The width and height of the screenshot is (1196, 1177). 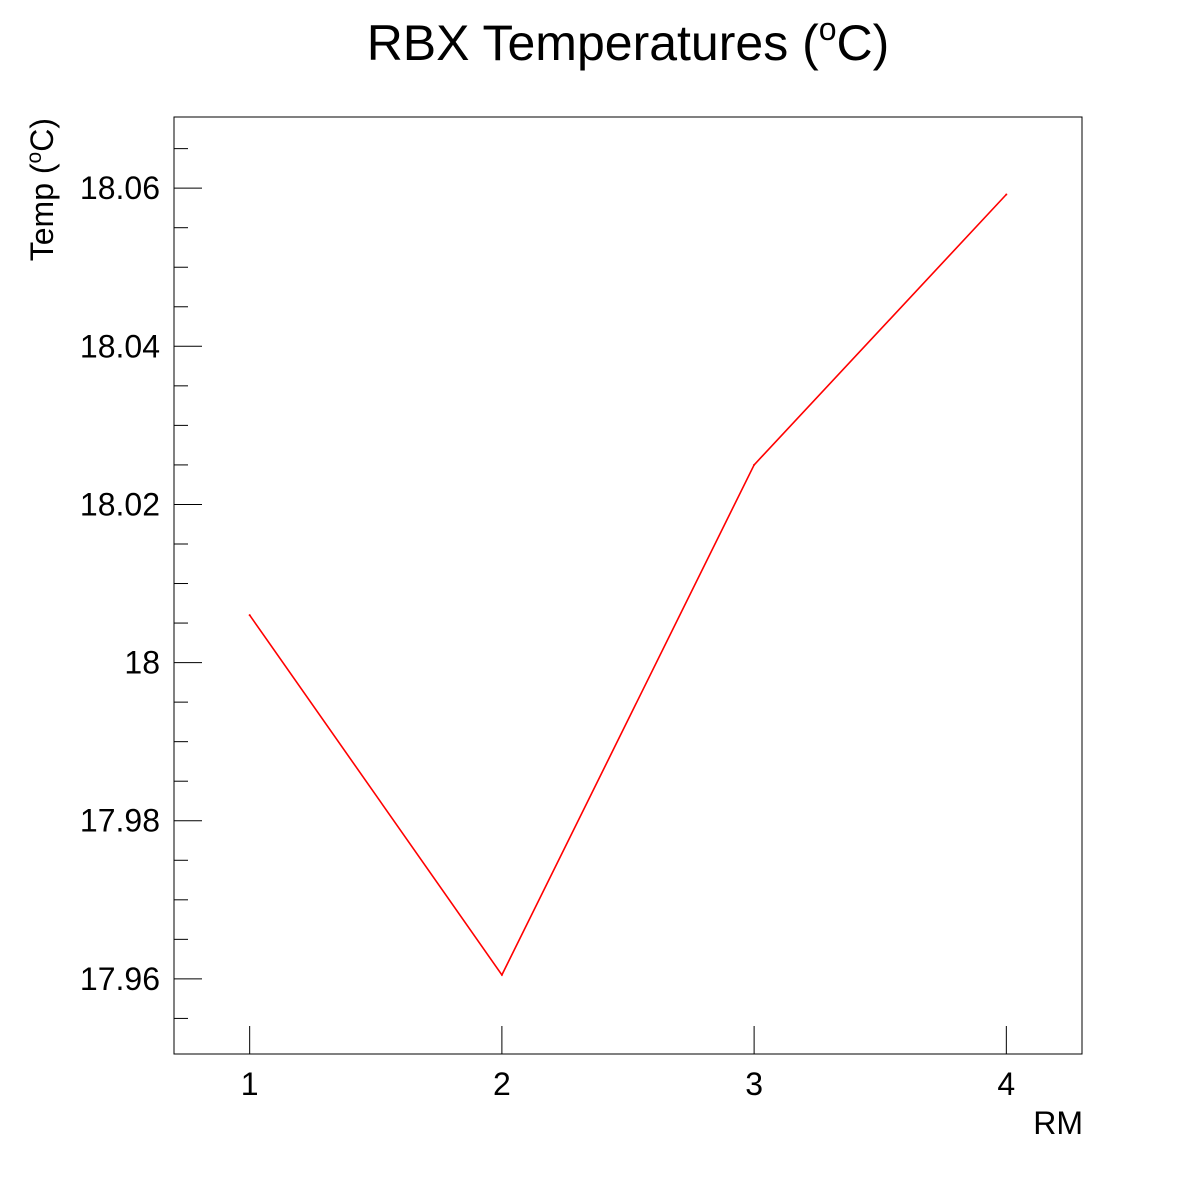 I want to click on x-axis-label: RM, so click(x=1058, y=1123).